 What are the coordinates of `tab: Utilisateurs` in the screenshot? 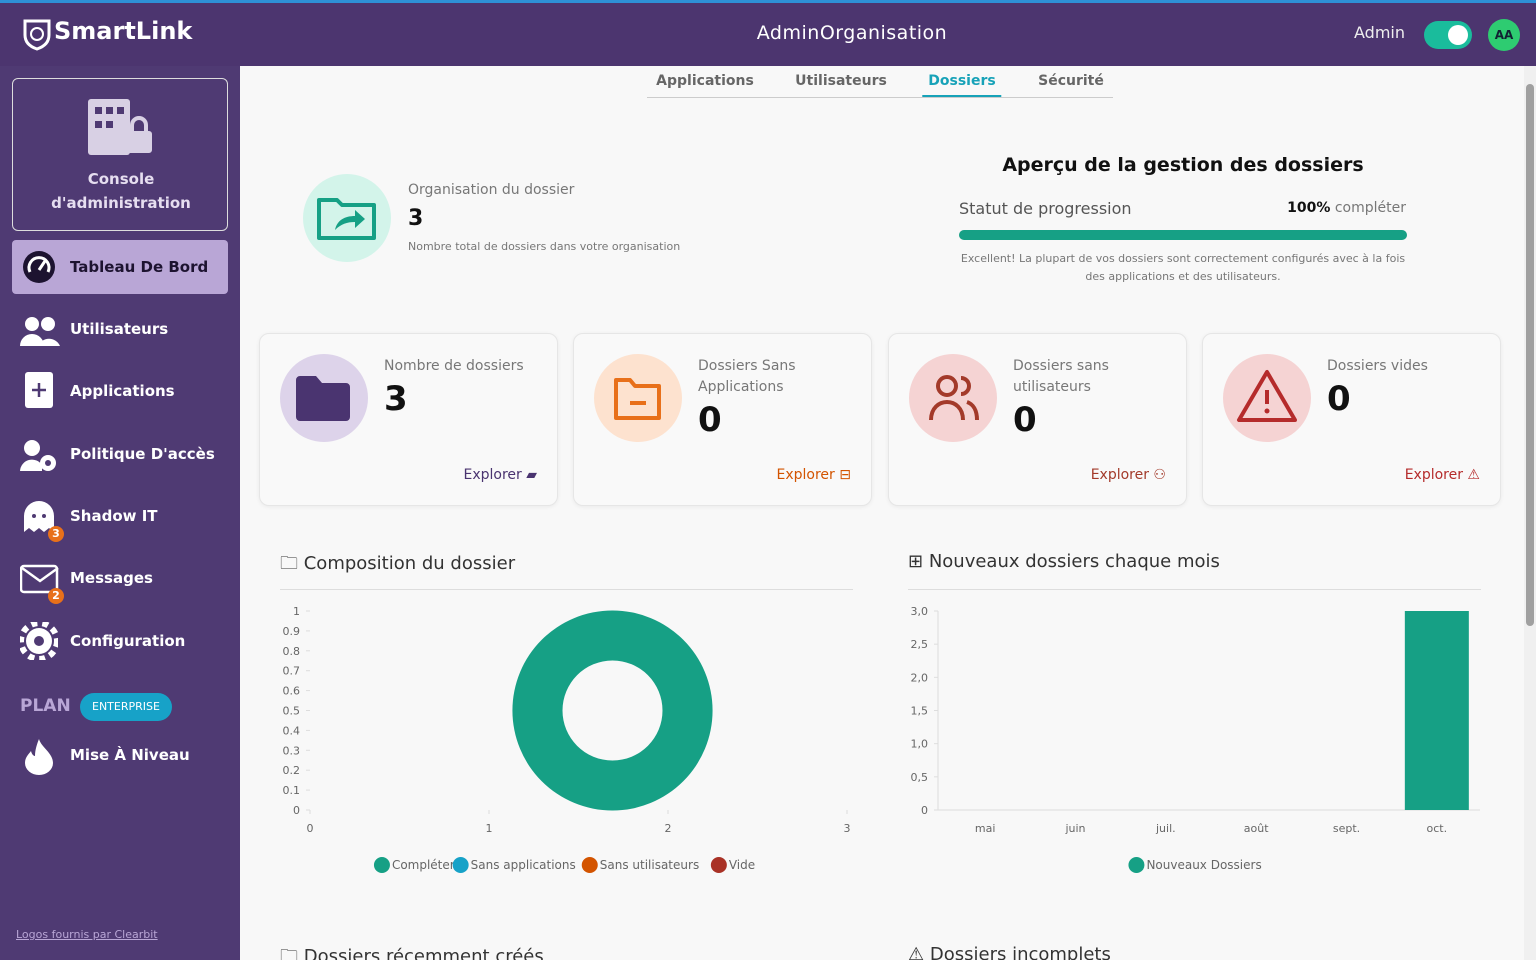 It's located at (841, 81).